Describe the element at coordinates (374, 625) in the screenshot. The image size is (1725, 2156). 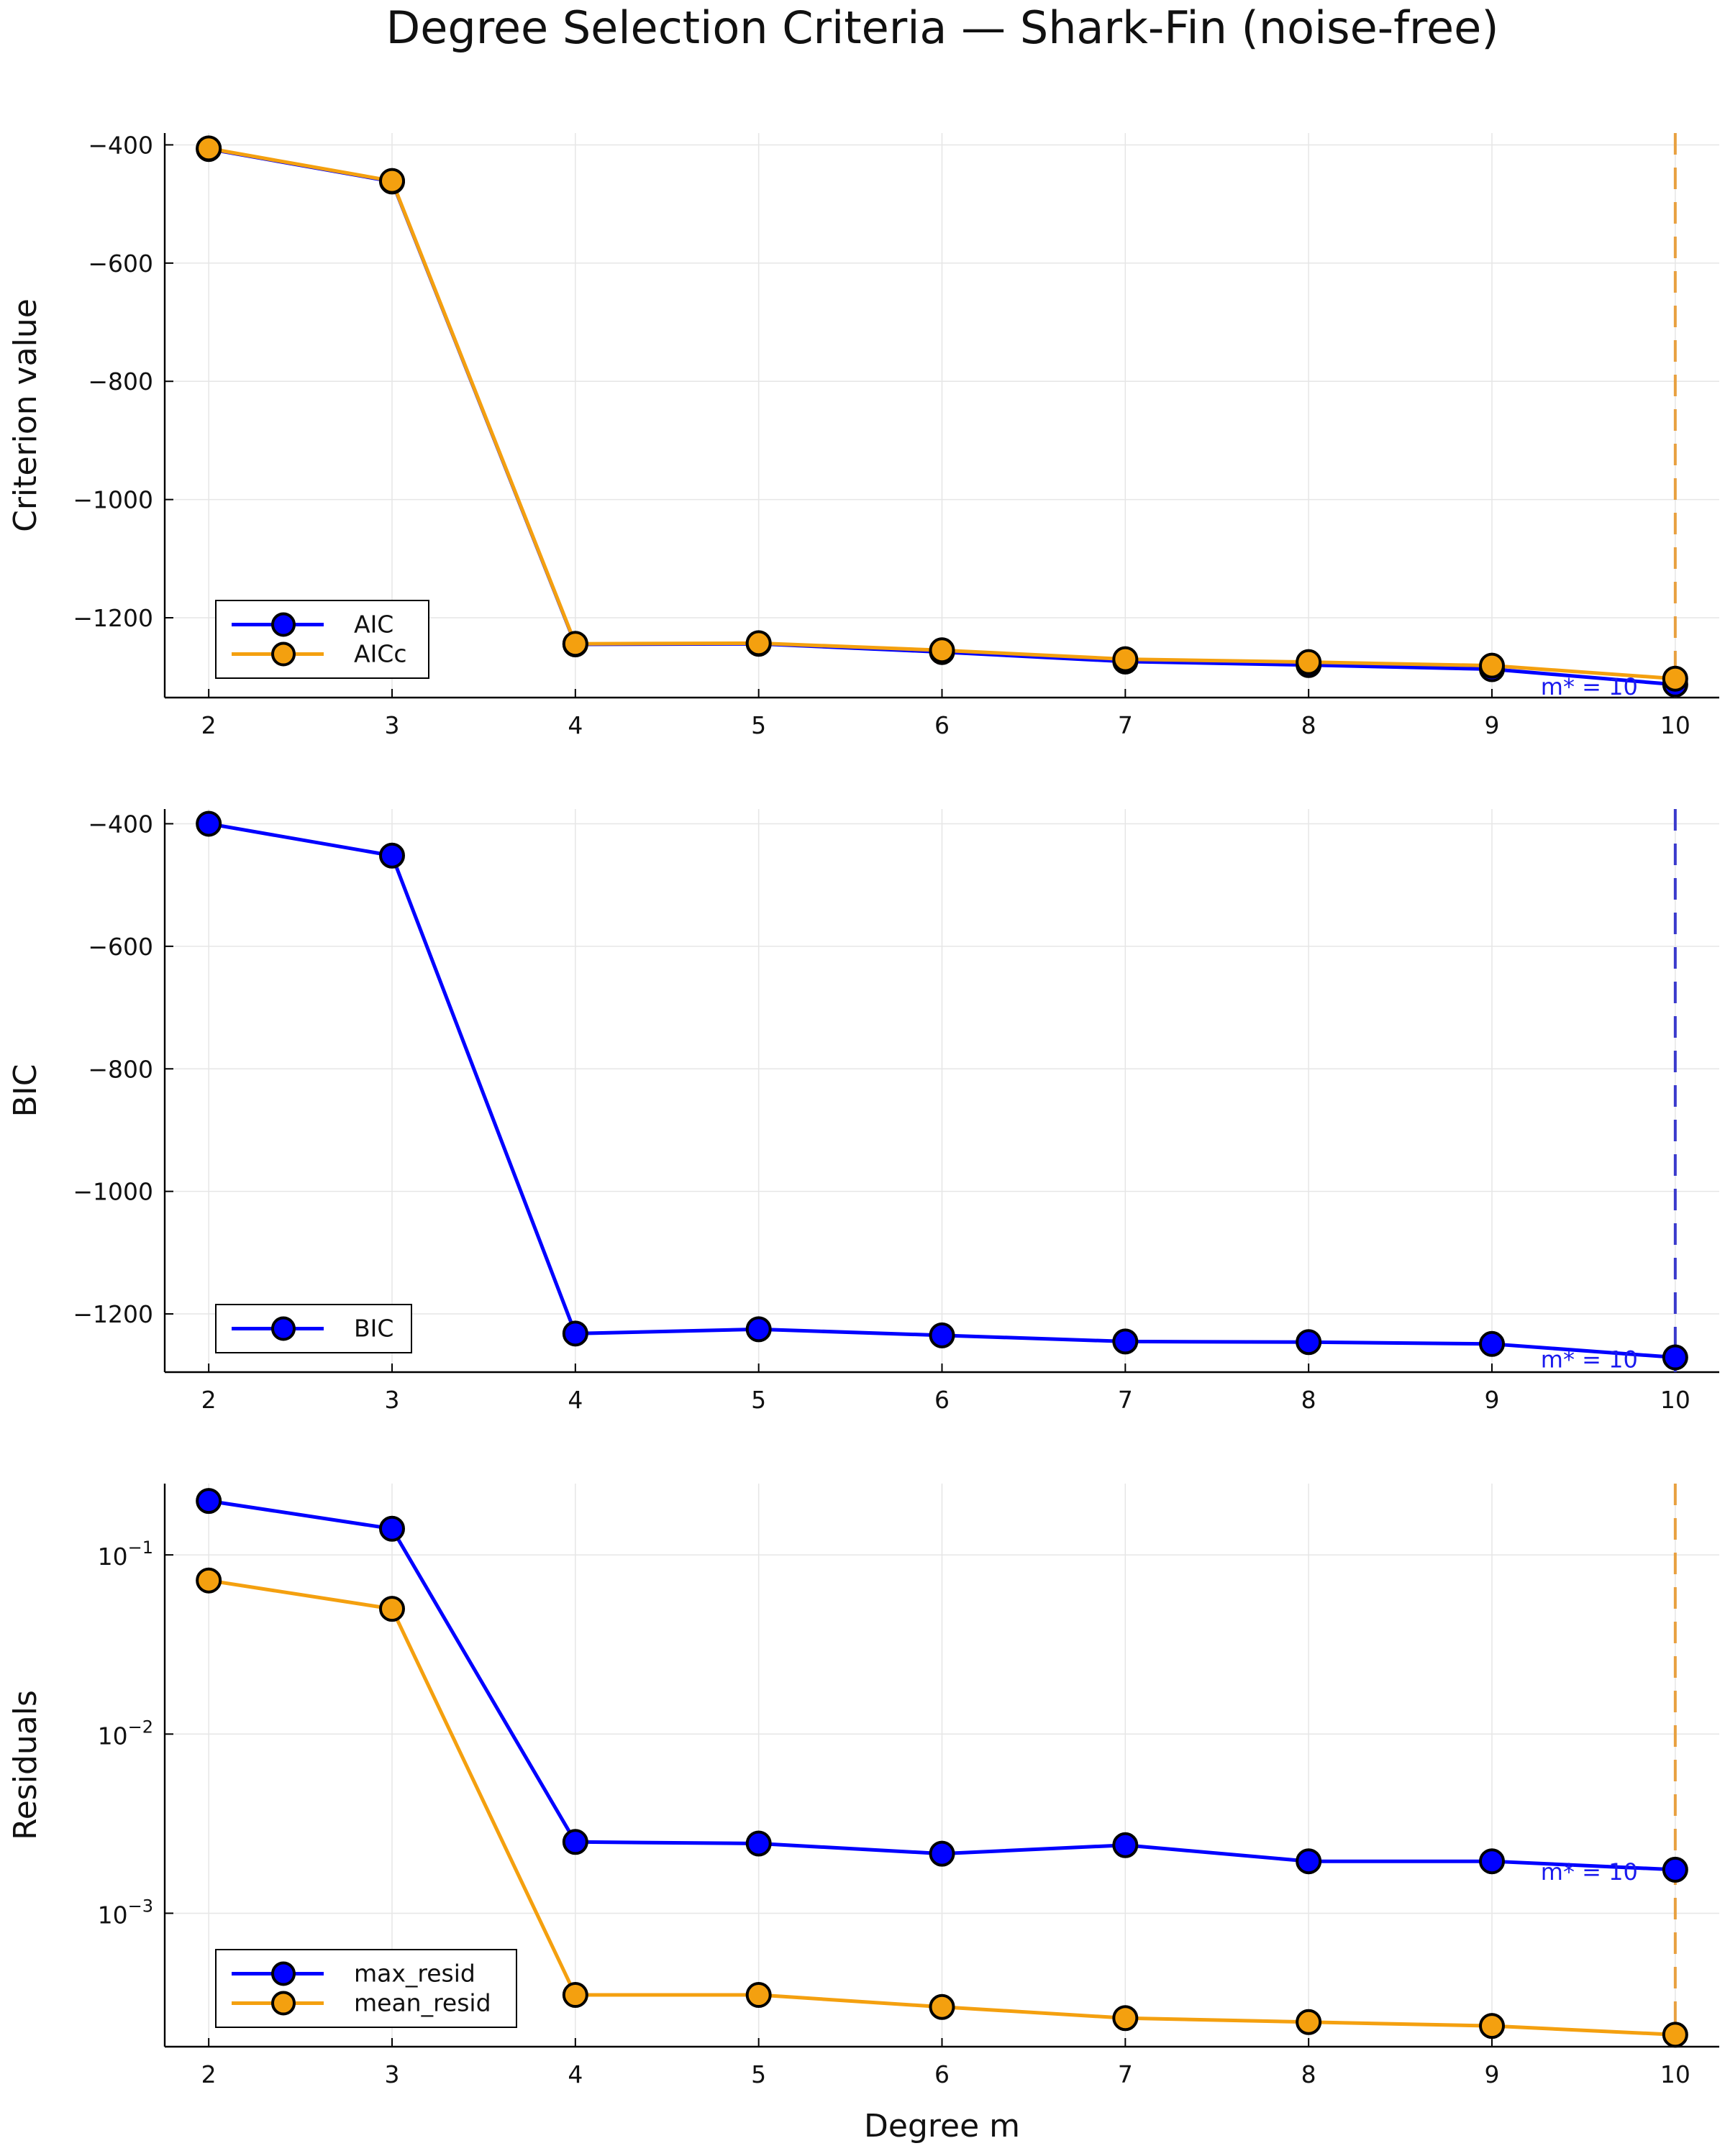
I see `legend-label: AIC` at that location.